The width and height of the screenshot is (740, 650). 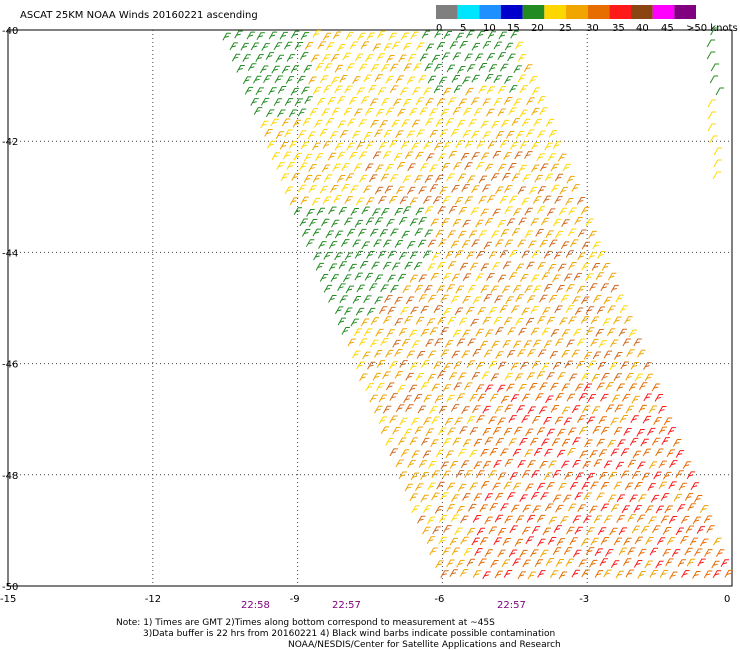 What do you see at coordinates (10, 365) in the screenshot?
I see `lat-label: -46` at bounding box center [10, 365].